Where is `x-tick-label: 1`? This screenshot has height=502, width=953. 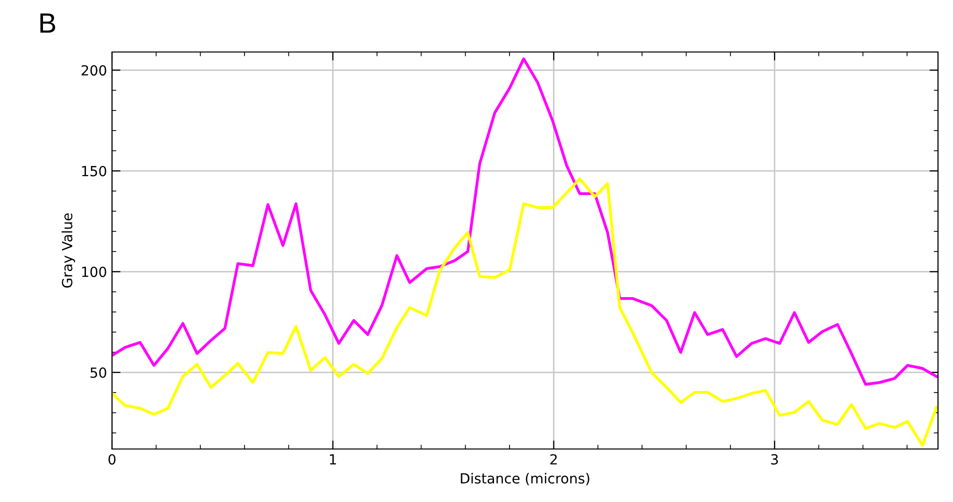 x-tick-label: 1 is located at coordinates (333, 459).